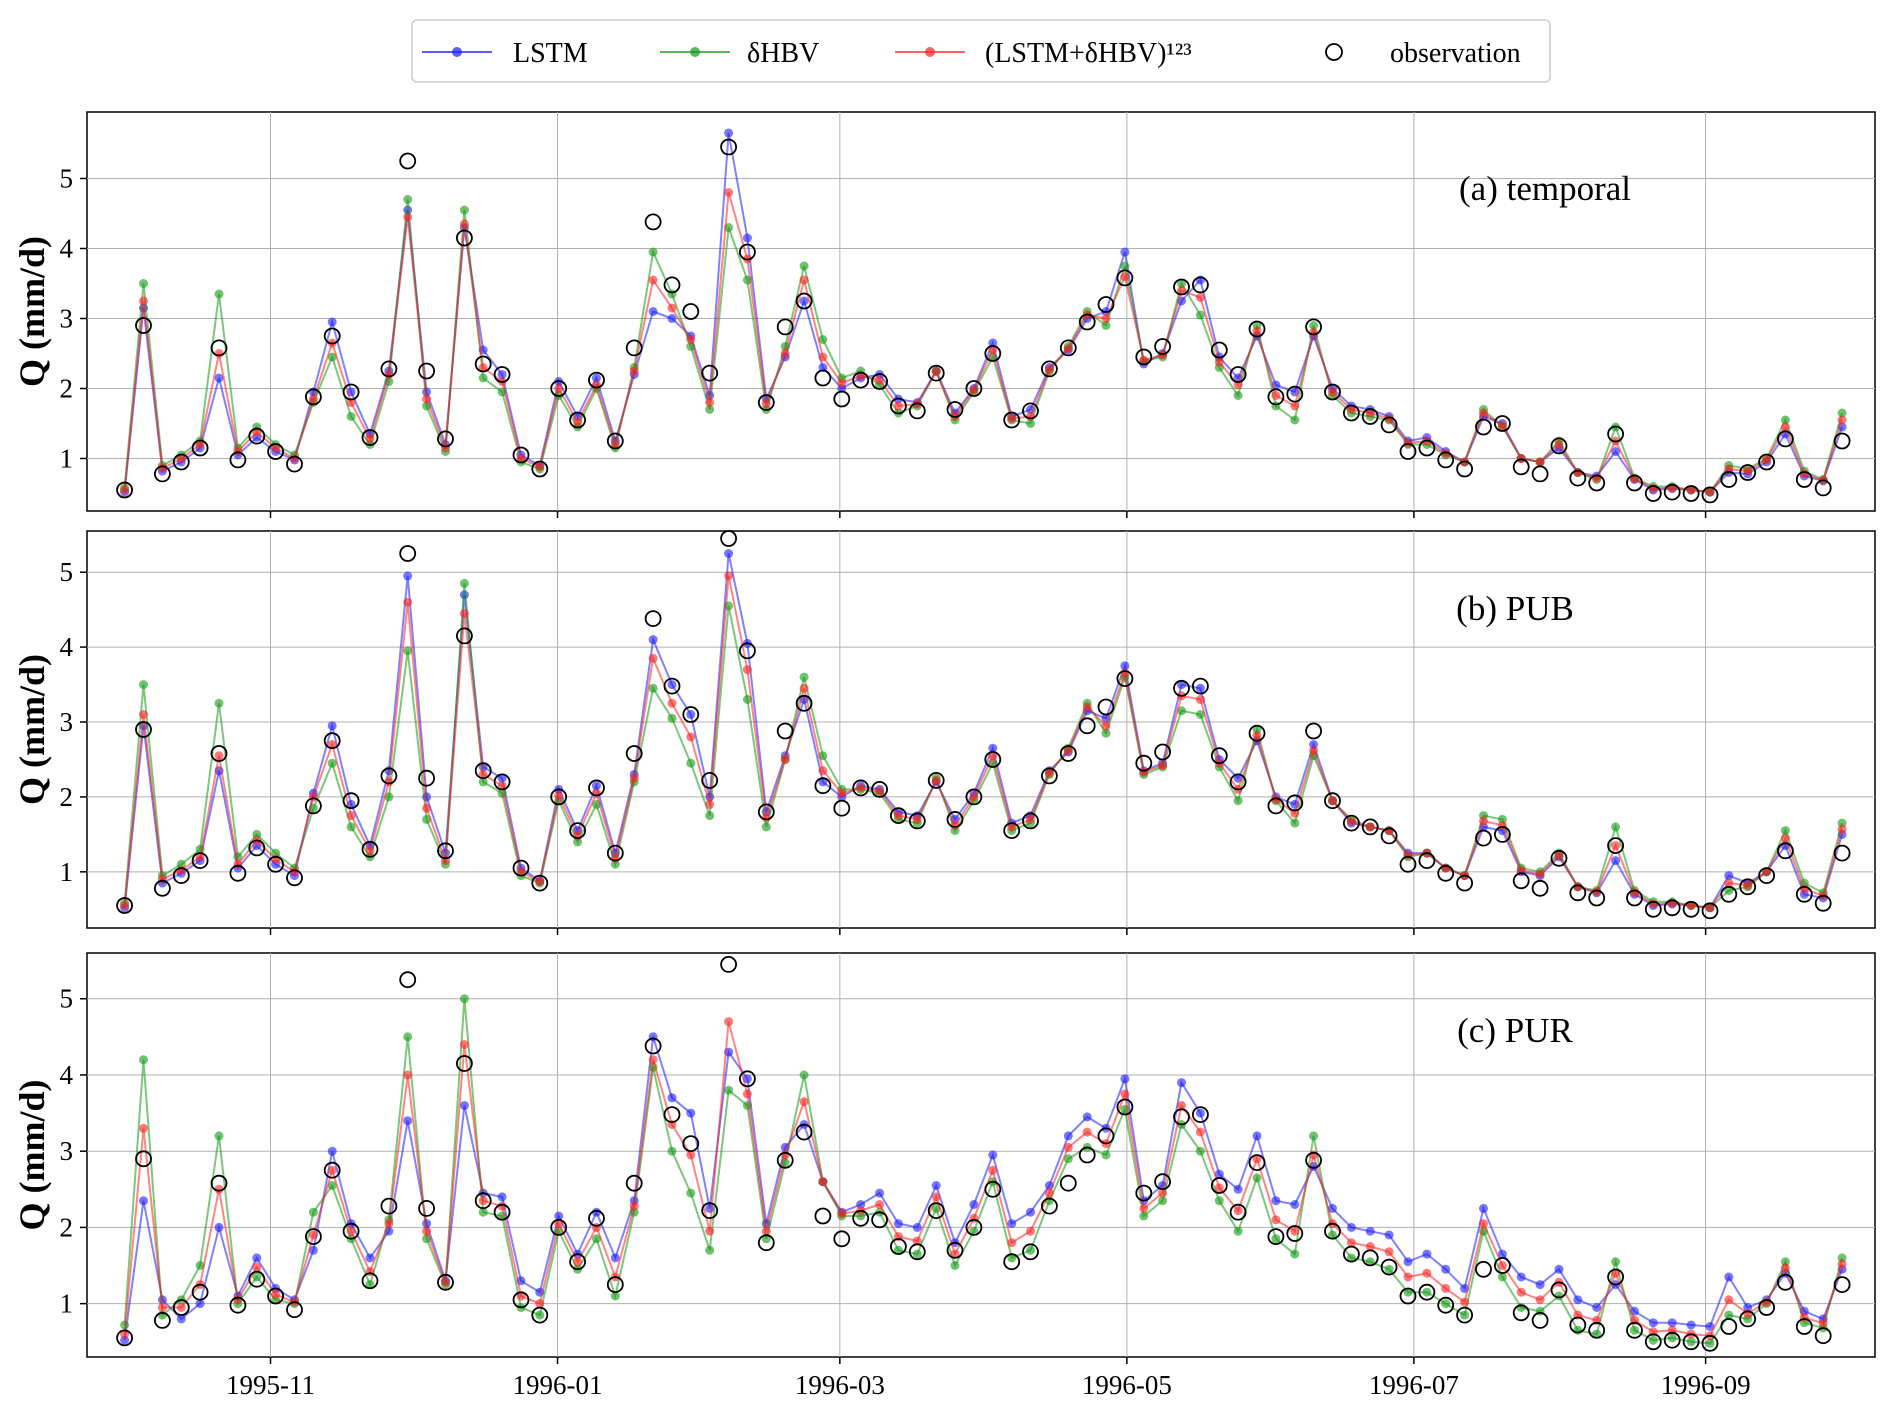  What do you see at coordinates (1043, 53) in the screenshot?
I see `legend-entry: (LSTM+δHBV)¹²³` at bounding box center [1043, 53].